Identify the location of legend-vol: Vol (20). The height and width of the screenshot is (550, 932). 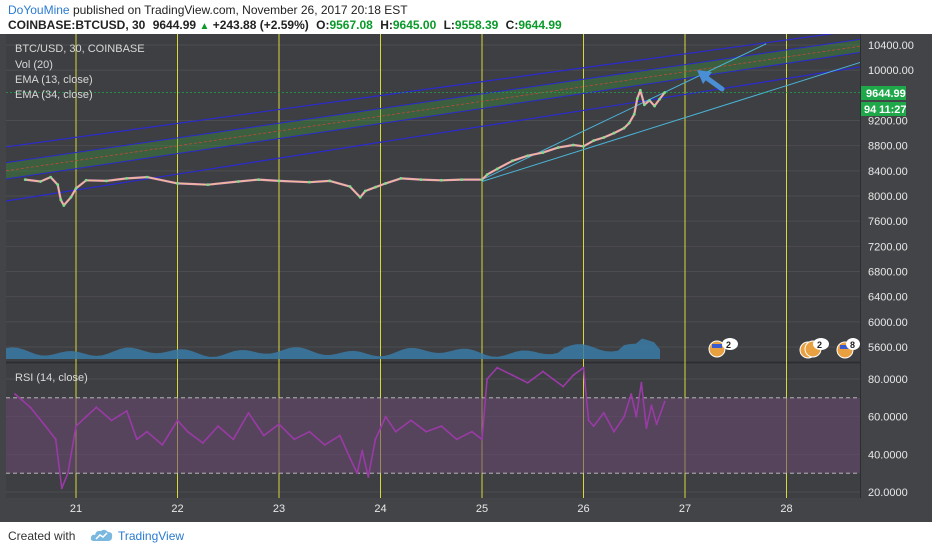
(34, 65).